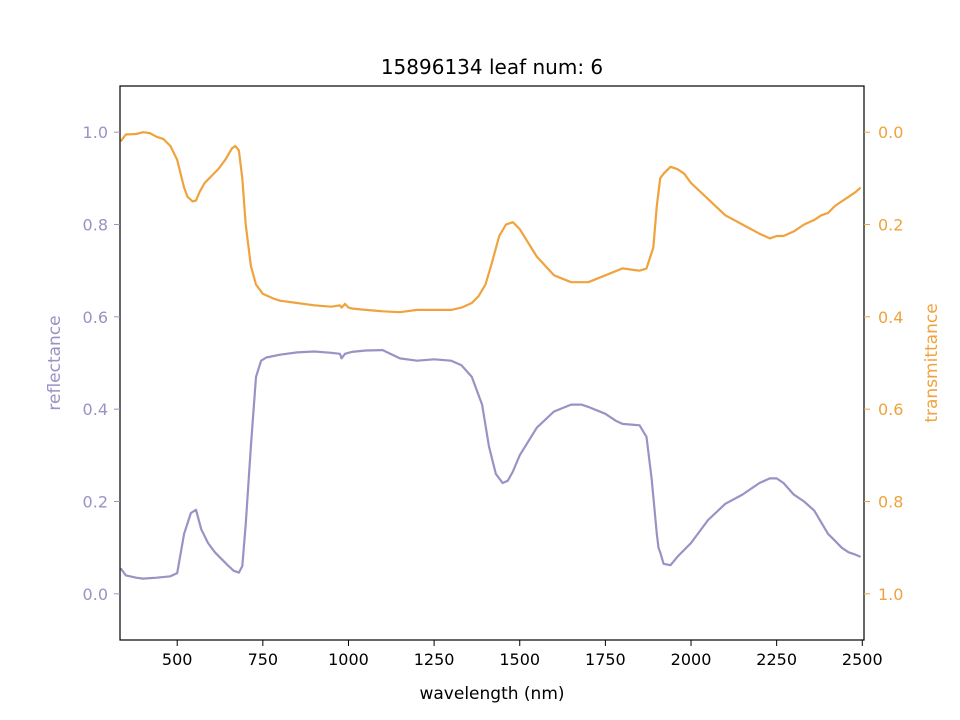 The image size is (960, 720). What do you see at coordinates (883, 363) in the screenshot?
I see `transmittance-axis: 0.0 0.2 0.4 0.6 0.8 1.0` at bounding box center [883, 363].